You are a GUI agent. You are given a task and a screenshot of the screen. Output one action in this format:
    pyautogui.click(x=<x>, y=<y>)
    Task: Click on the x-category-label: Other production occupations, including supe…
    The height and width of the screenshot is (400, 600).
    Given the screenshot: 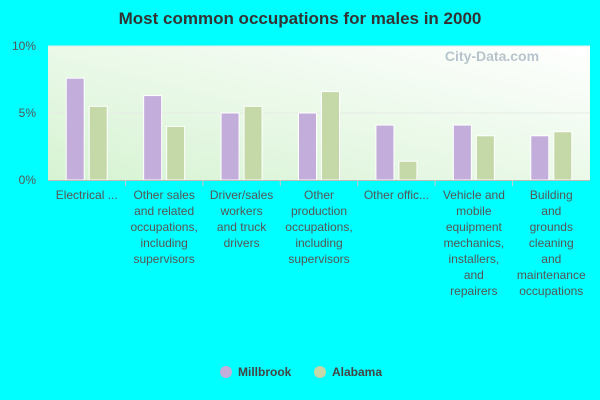 What is the action you would take?
    pyautogui.click(x=318, y=227)
    